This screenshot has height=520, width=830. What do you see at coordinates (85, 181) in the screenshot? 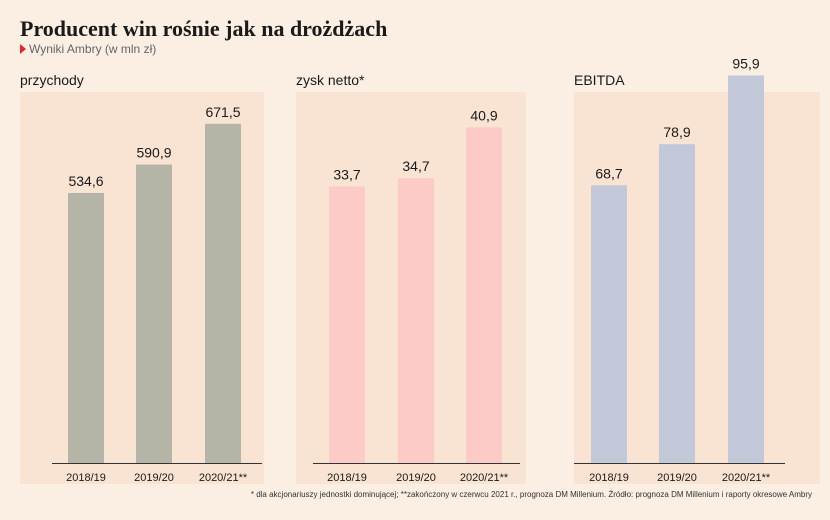
I see `data-label: 534,6` at bounding box center [85, 181].